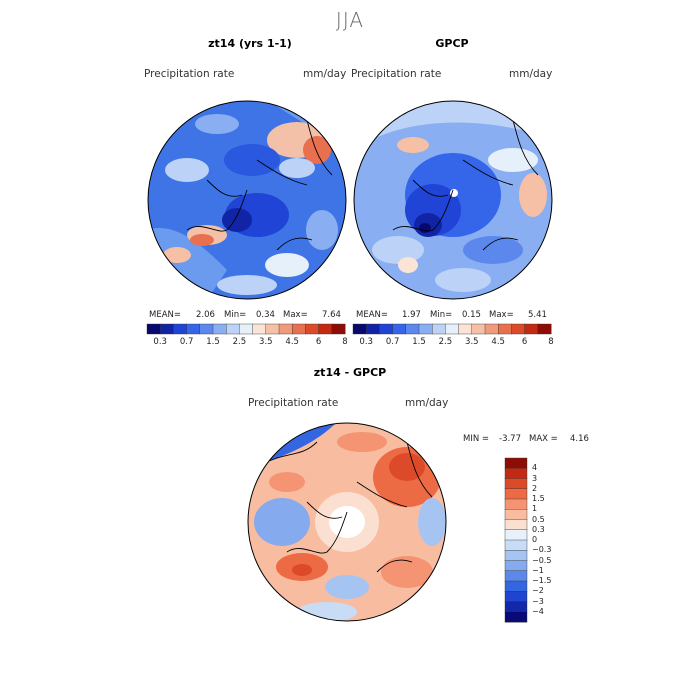  Describe the element at coordinates (325, 74) in the screenshot. I see `panel-1-units: mm/day` at that location.